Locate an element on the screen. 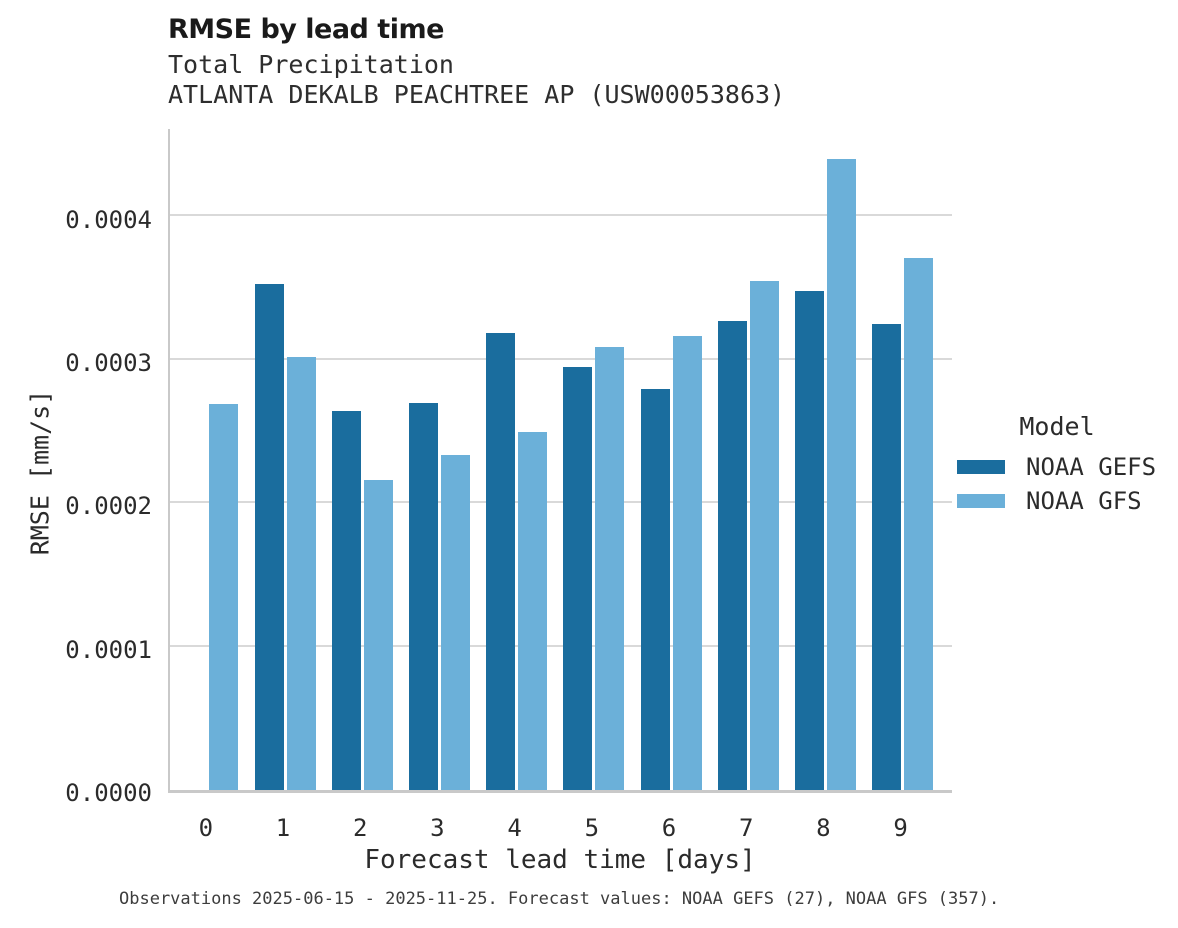 This screenshot has width=1178, height=928. chart-title: RMSE by lead time is located at coordinates (306, 29).